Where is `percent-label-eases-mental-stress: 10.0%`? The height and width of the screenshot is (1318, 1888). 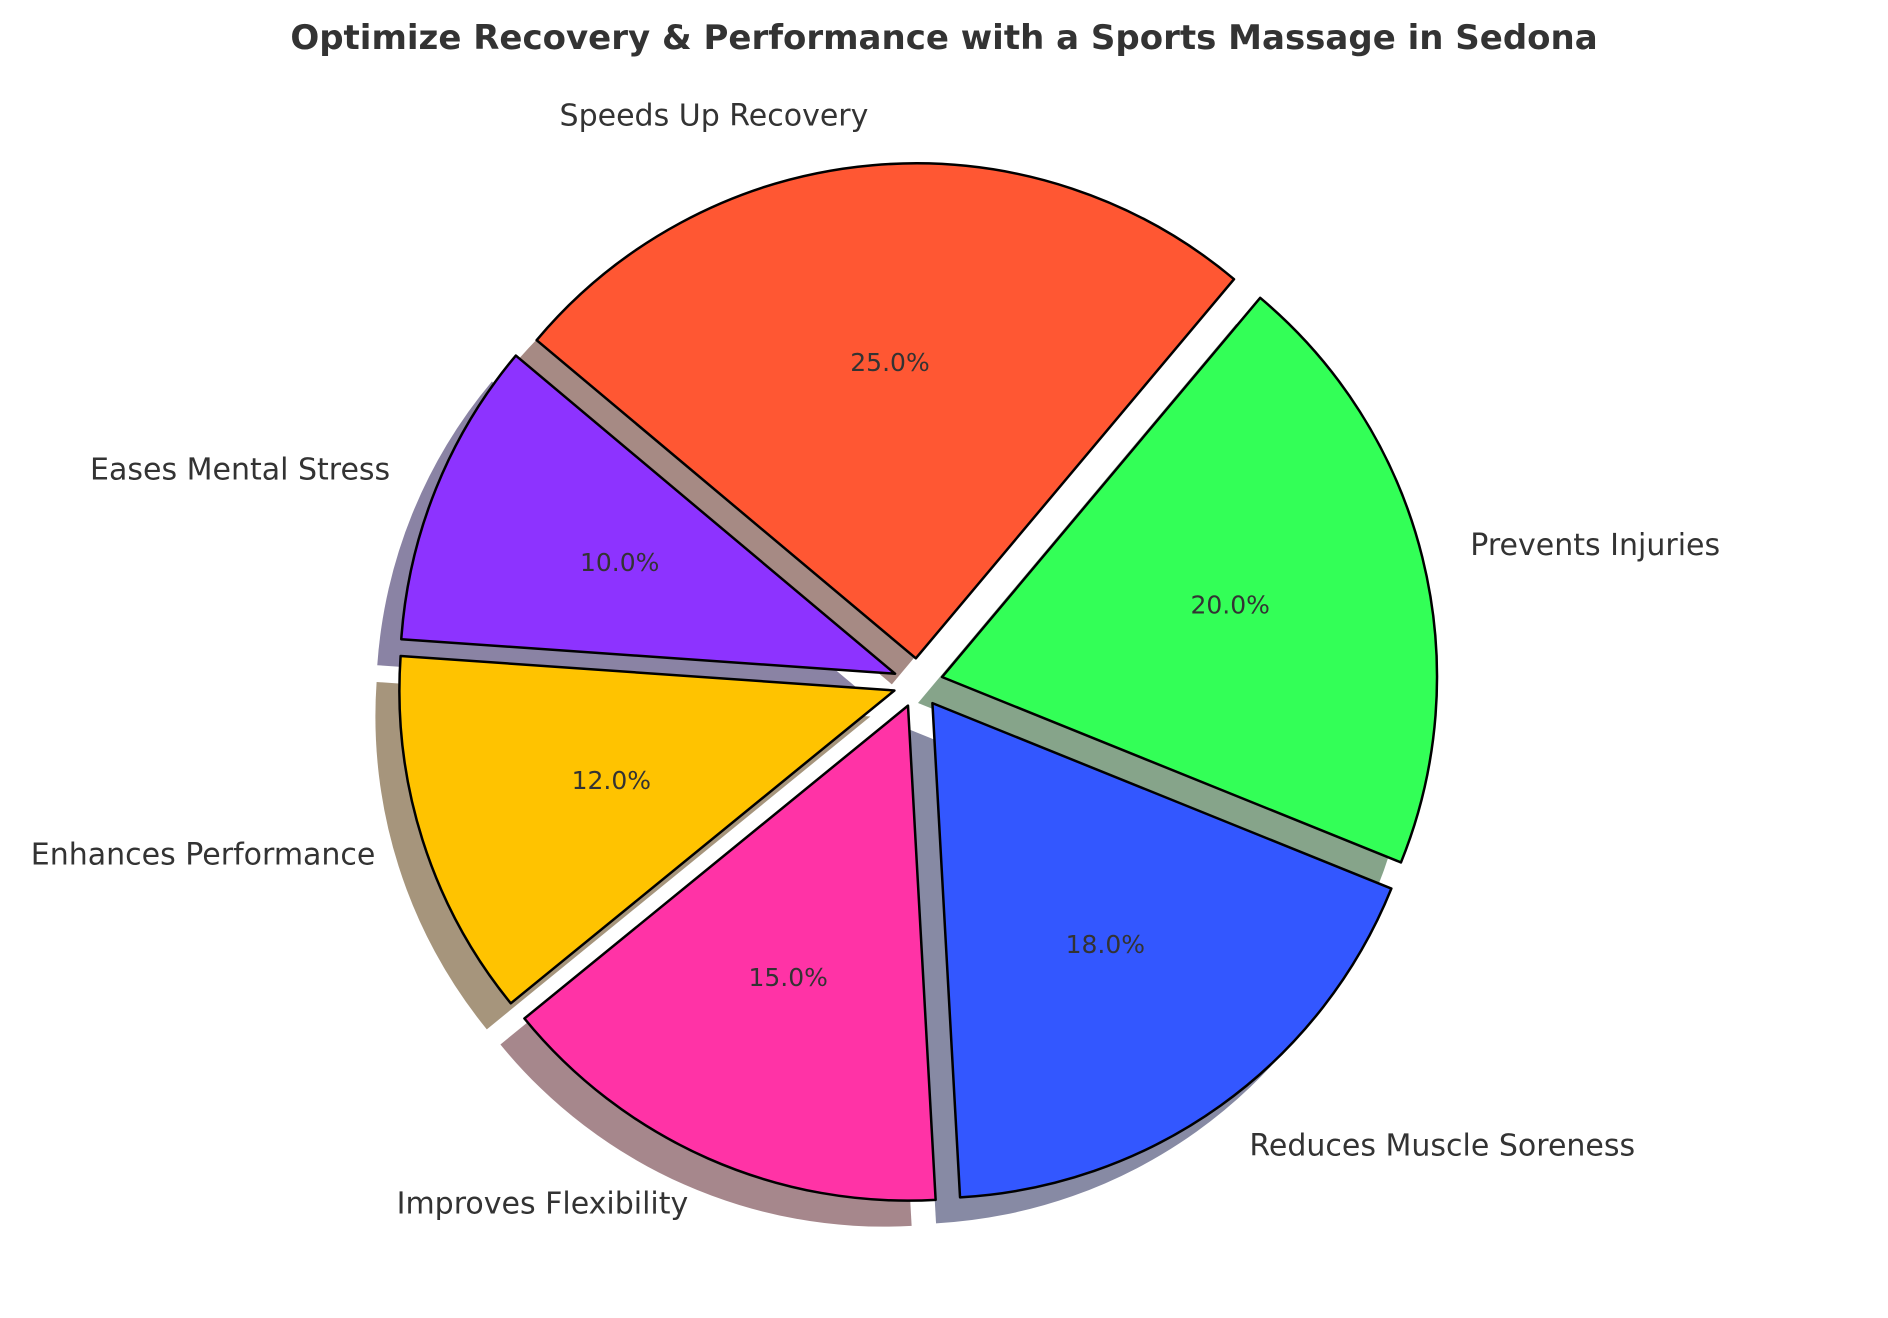
percent-label-eases-mental-stress: 10.0% is located at coordinates (619, 562).